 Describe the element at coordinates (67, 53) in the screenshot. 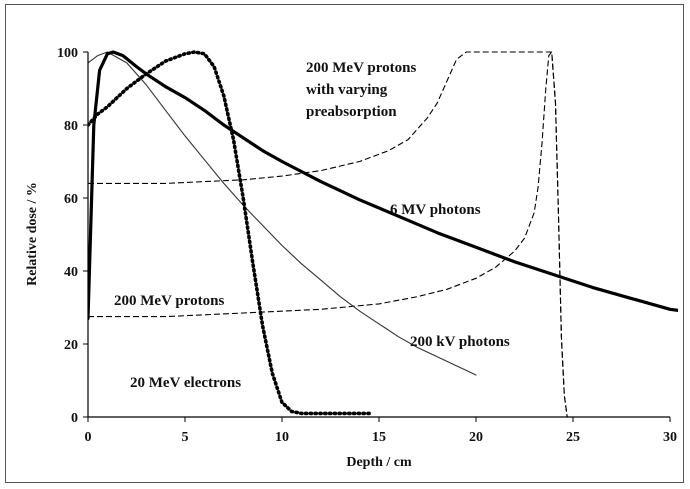

I see `y-tick-label: 100` at that location.